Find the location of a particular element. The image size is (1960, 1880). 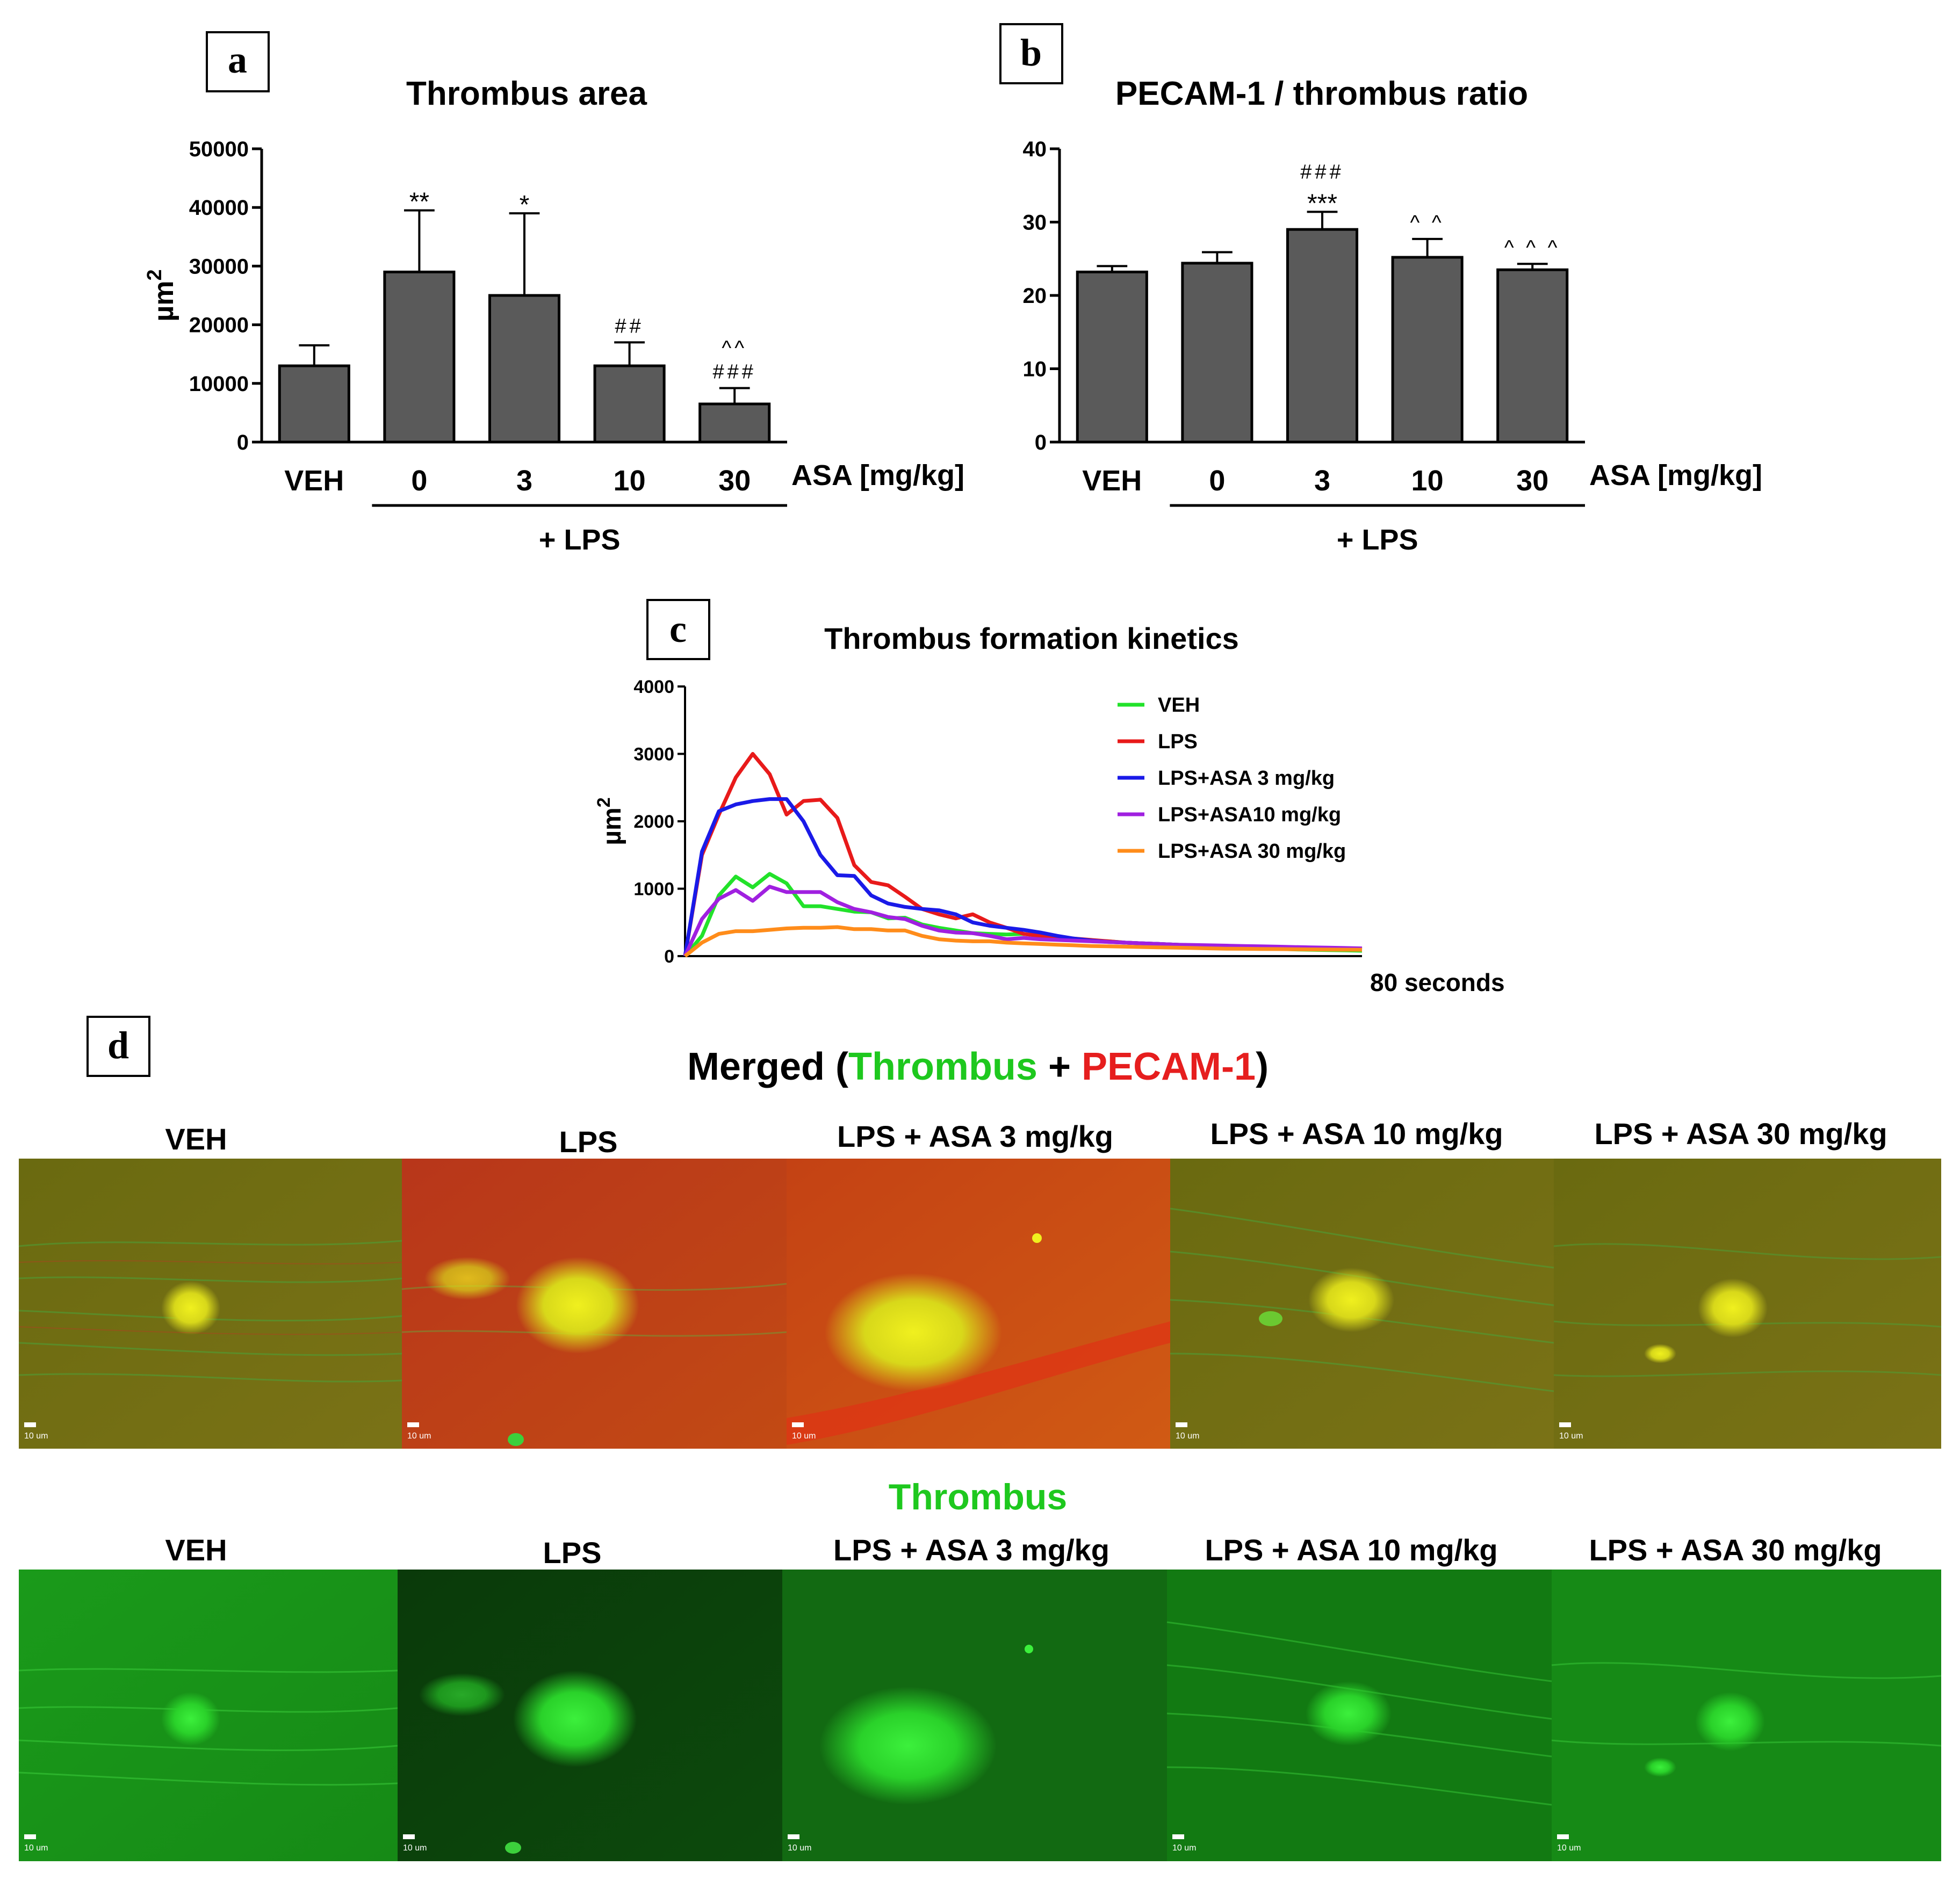

panel-b-letter-box is located at coordinates (1031, 53).